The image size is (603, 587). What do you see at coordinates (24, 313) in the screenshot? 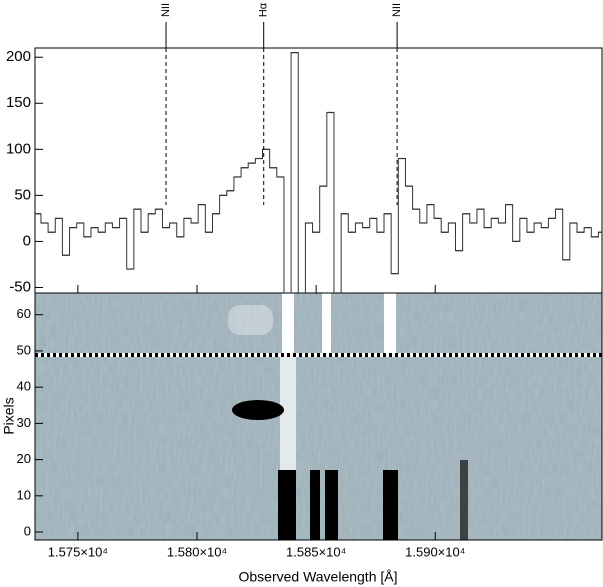
I see `y-tick-label: 60` at bounding box center [24, 313].